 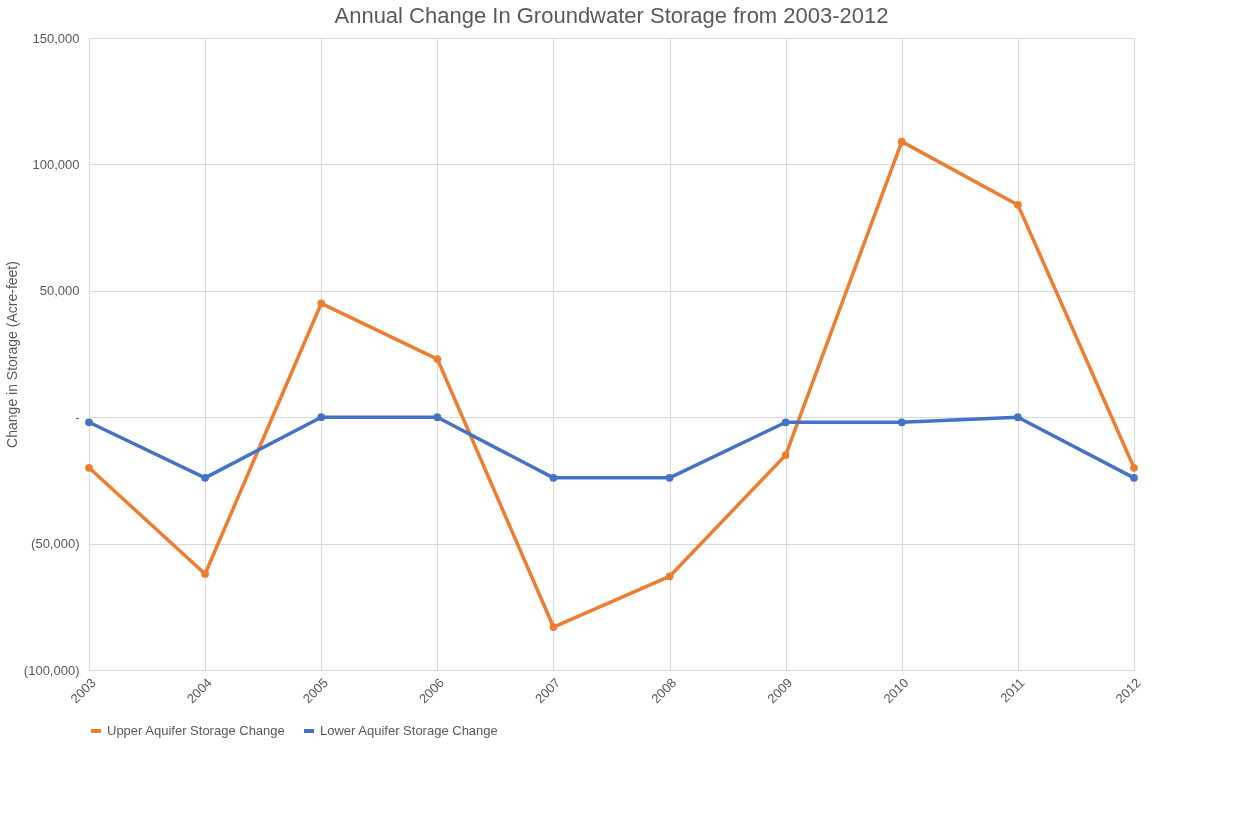 I want to click on y-tick-label: 150,000, so click(x=56, y=38).